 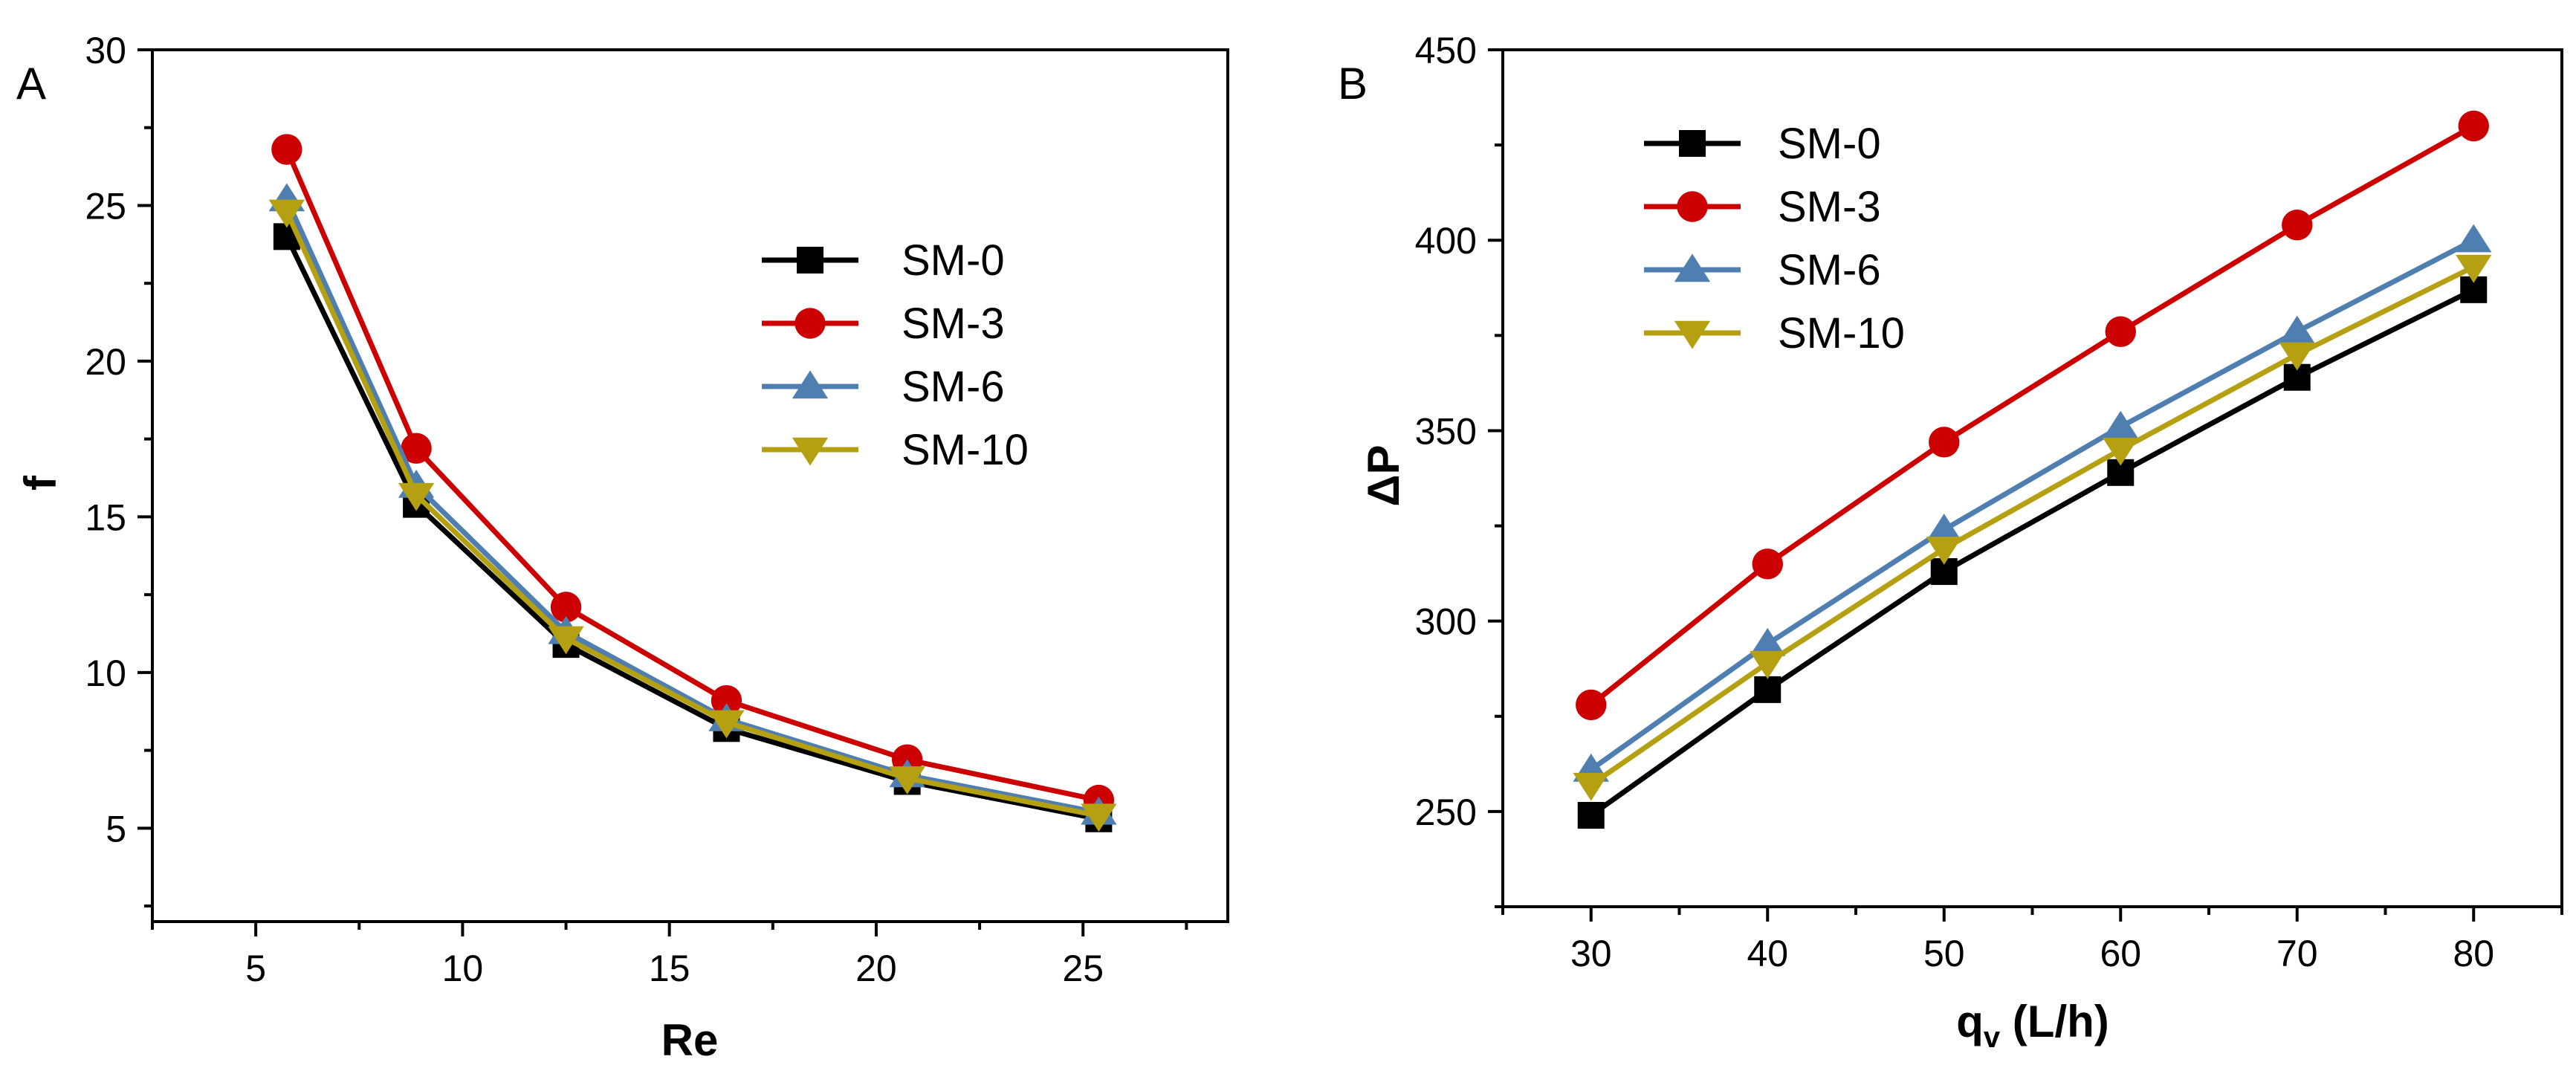 I want to click on y-tick-label: 30, so click(x=105, y=50).